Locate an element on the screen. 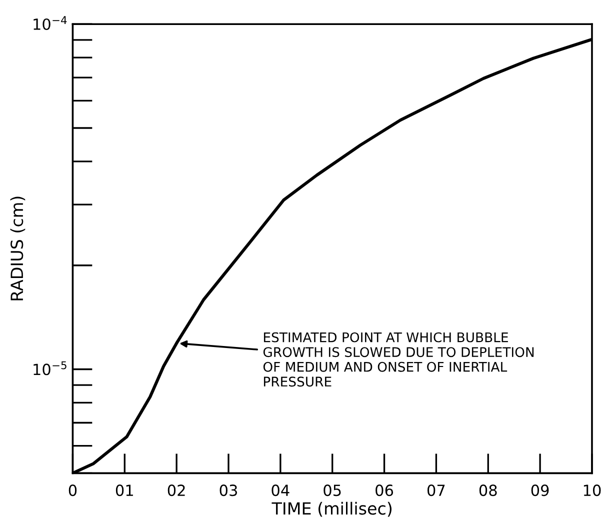 Image resolution: width=601 pixels, height=524 pixels. x-tick-label: 0 is located at coordinates (72, 490).